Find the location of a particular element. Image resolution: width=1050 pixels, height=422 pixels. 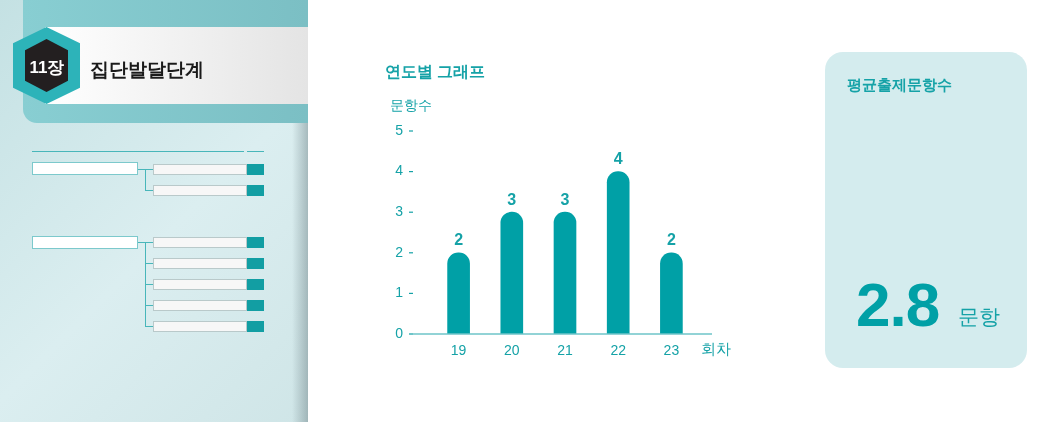

x-tick-label: 19 is located at coordinates (458, 350).